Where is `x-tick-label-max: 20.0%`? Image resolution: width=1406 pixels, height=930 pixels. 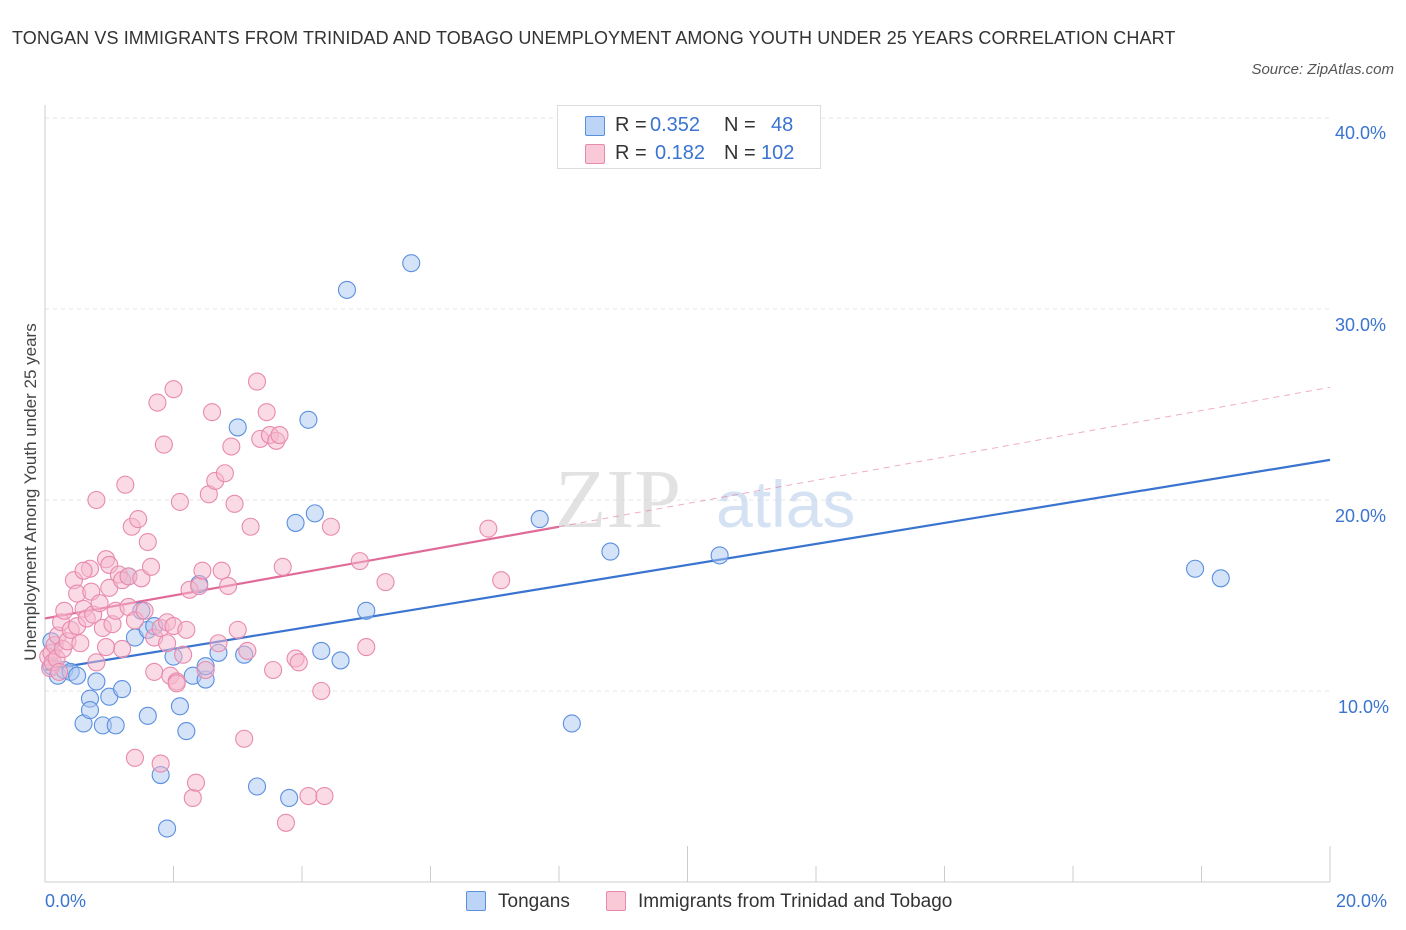 x-tick-label-max: 20.0% is located at coordinates (1362, 901).